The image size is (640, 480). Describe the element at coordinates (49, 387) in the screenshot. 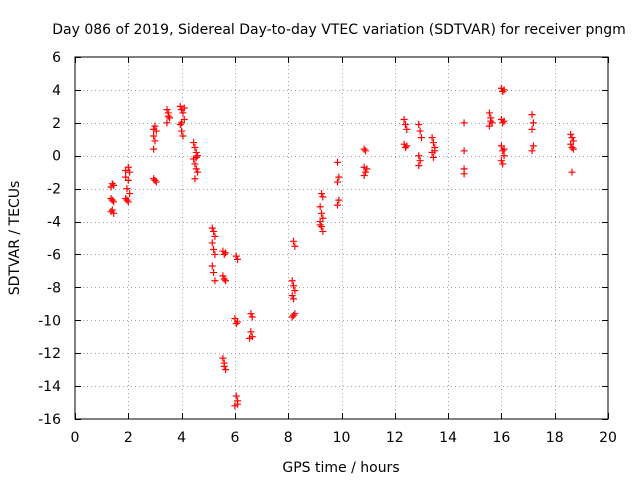

I see `y-tick-label: -14` at that location.